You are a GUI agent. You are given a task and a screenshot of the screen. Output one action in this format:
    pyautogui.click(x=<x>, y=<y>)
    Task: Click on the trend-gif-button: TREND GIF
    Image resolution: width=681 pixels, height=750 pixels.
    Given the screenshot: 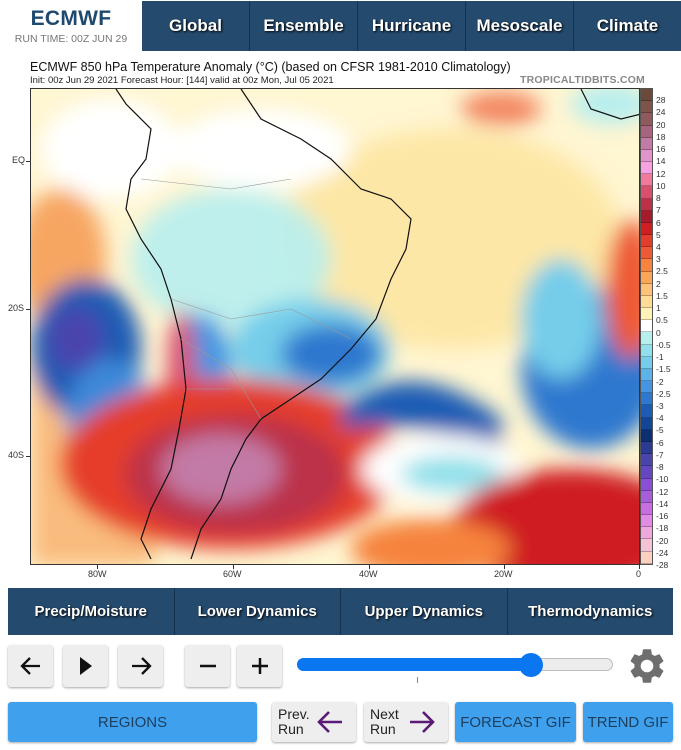 What is the action you would take?
    pyautogui.click(x=628, y=722)
    